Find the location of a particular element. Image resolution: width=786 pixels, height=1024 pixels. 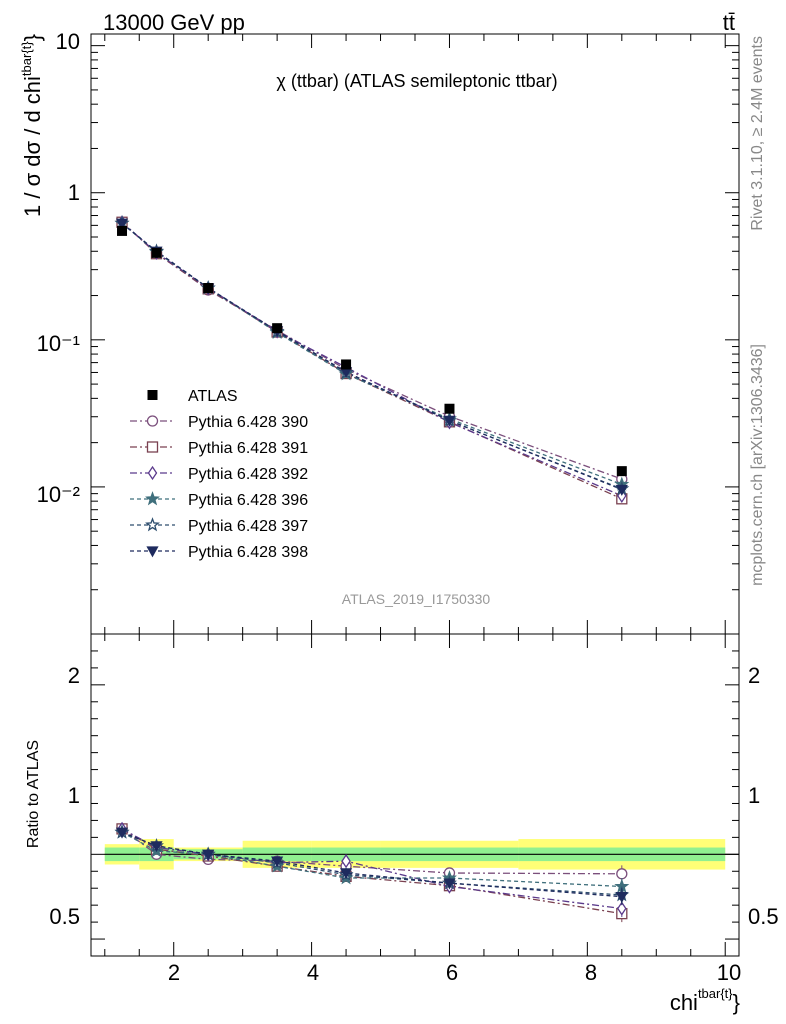

ratio-tick-label-right-1: 1 is located at coordinates (754, 795).